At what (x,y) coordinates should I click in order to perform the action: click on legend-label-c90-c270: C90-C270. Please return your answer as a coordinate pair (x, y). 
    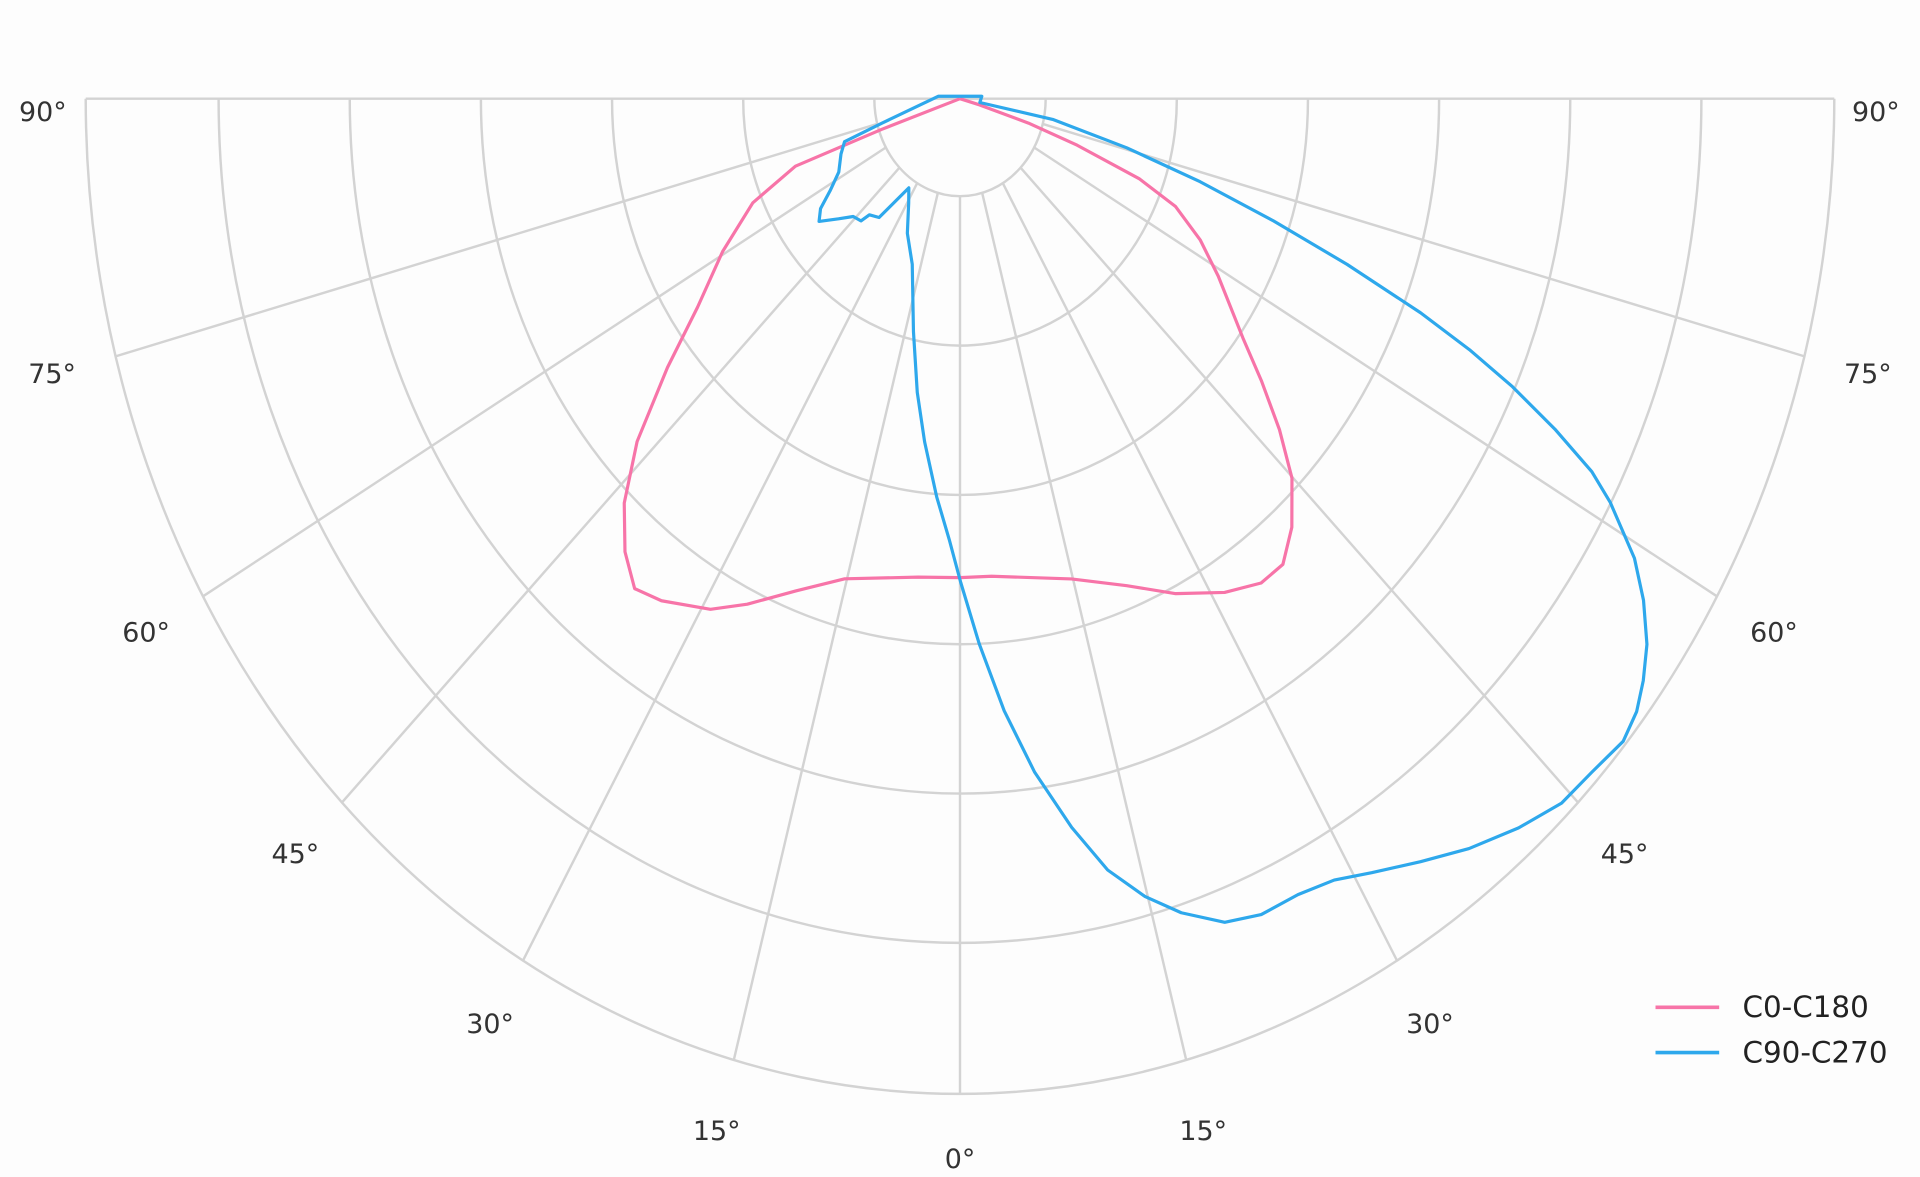
    Looking at the image, I should click on (1814, 1052).